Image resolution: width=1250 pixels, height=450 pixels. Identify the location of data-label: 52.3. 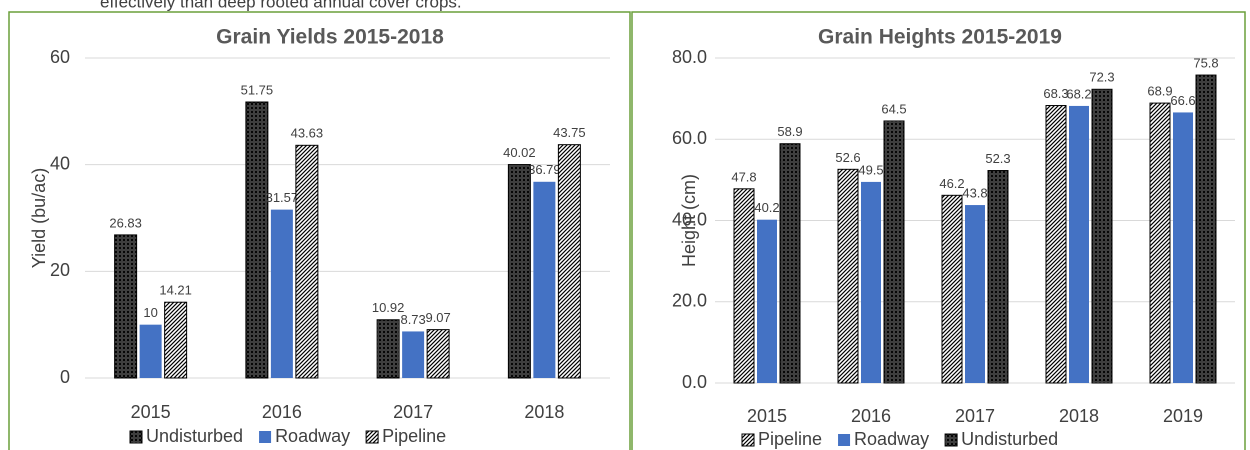
(997, 158).